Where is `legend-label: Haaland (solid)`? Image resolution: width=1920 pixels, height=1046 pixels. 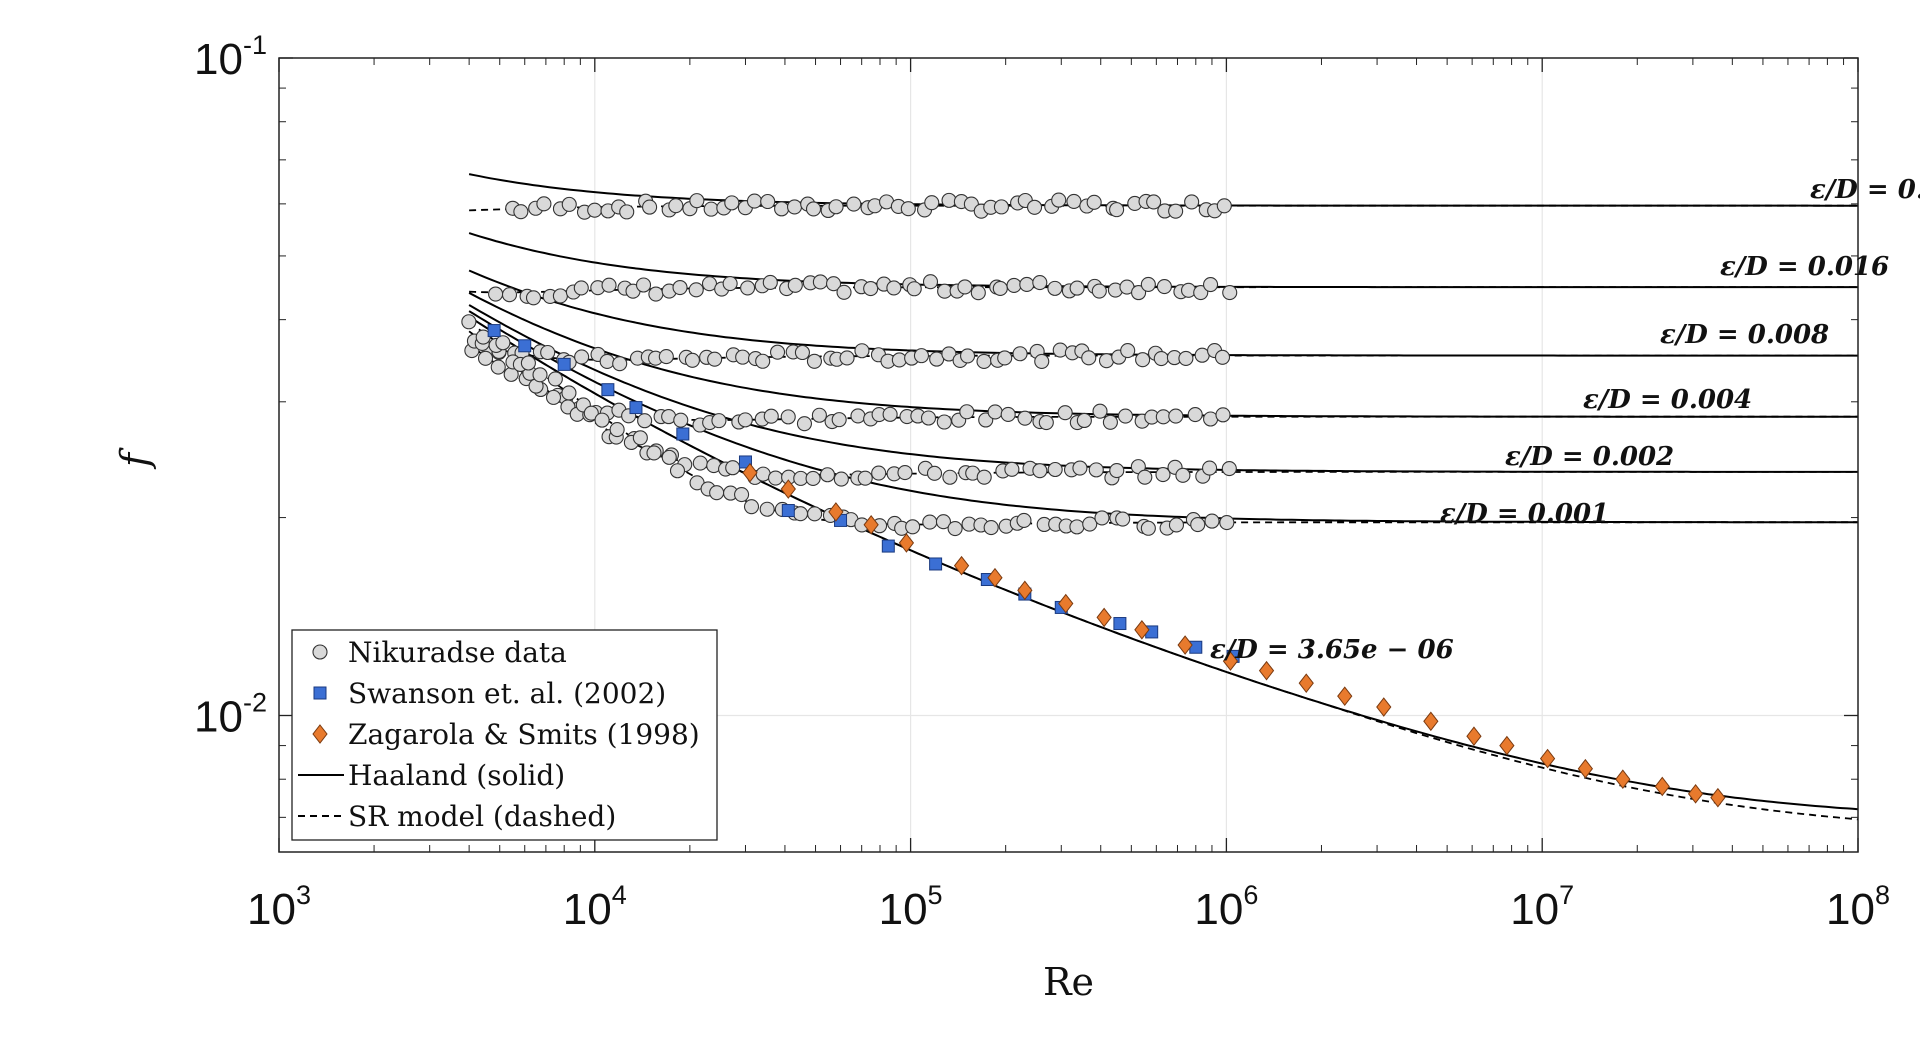
legend-label: Haaland (solid) is located at coordinates (456, 775).